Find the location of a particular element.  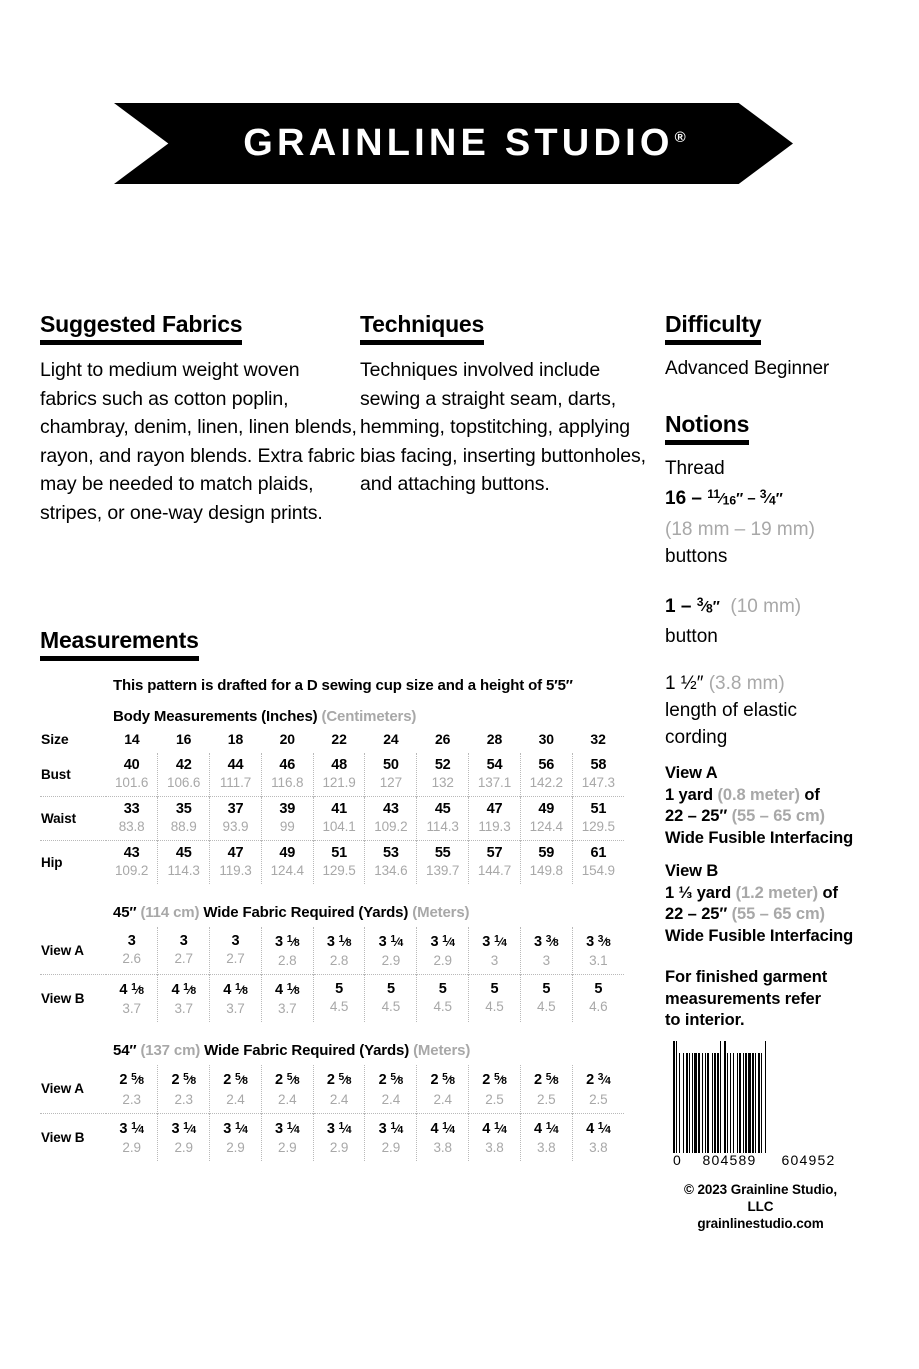

row-label: View A is located at coordinates (62, 1089).